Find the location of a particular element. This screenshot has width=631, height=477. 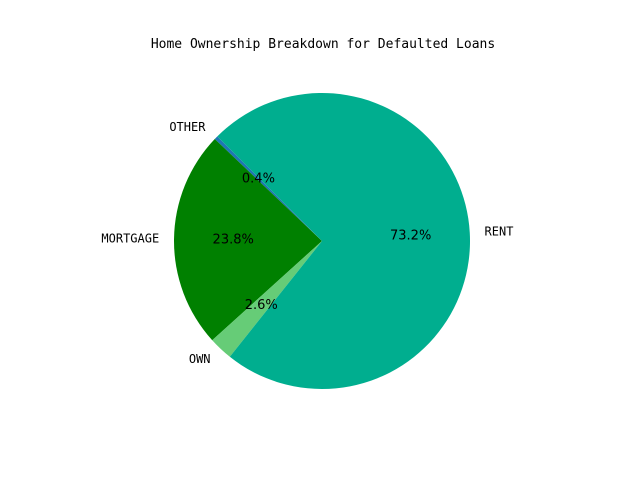

pct-label-mortgage: 23.8% is located at coordinates (233, 239).